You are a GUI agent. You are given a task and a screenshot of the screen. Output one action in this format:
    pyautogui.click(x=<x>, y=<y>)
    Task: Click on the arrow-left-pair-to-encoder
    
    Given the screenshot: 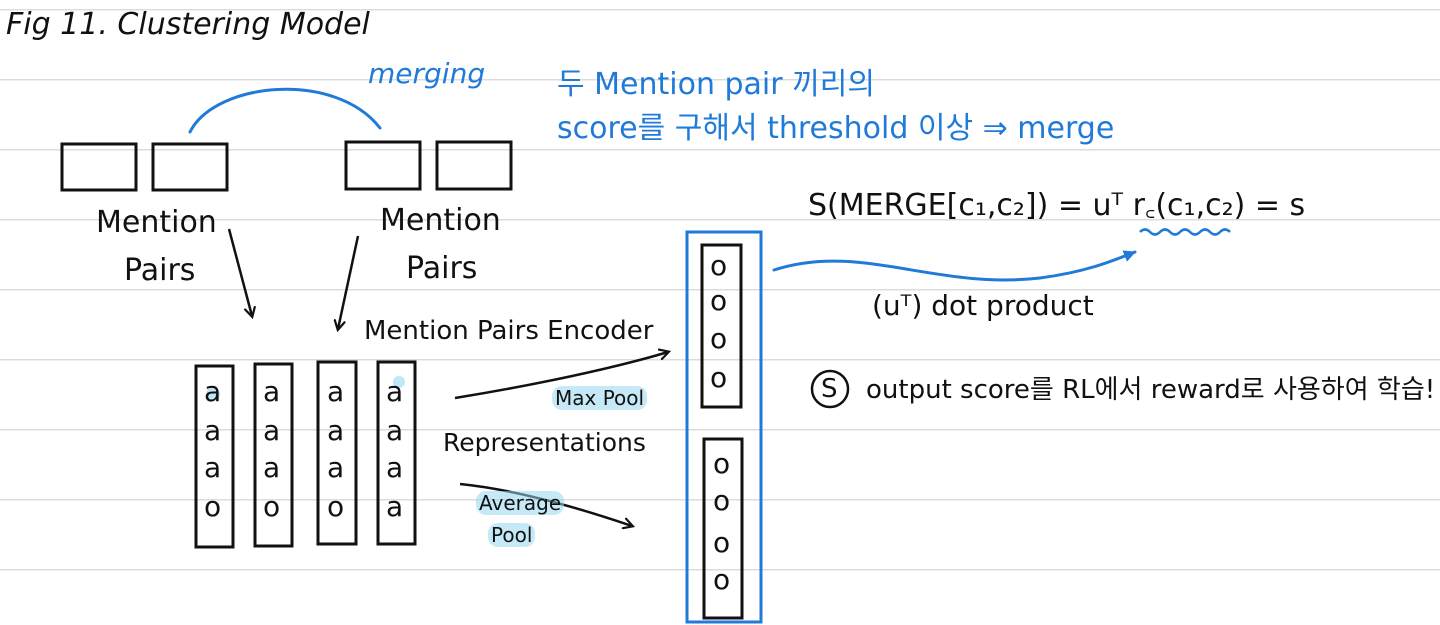 What is the action you would take?
    pyautogui.click(x=239, y=272)
    